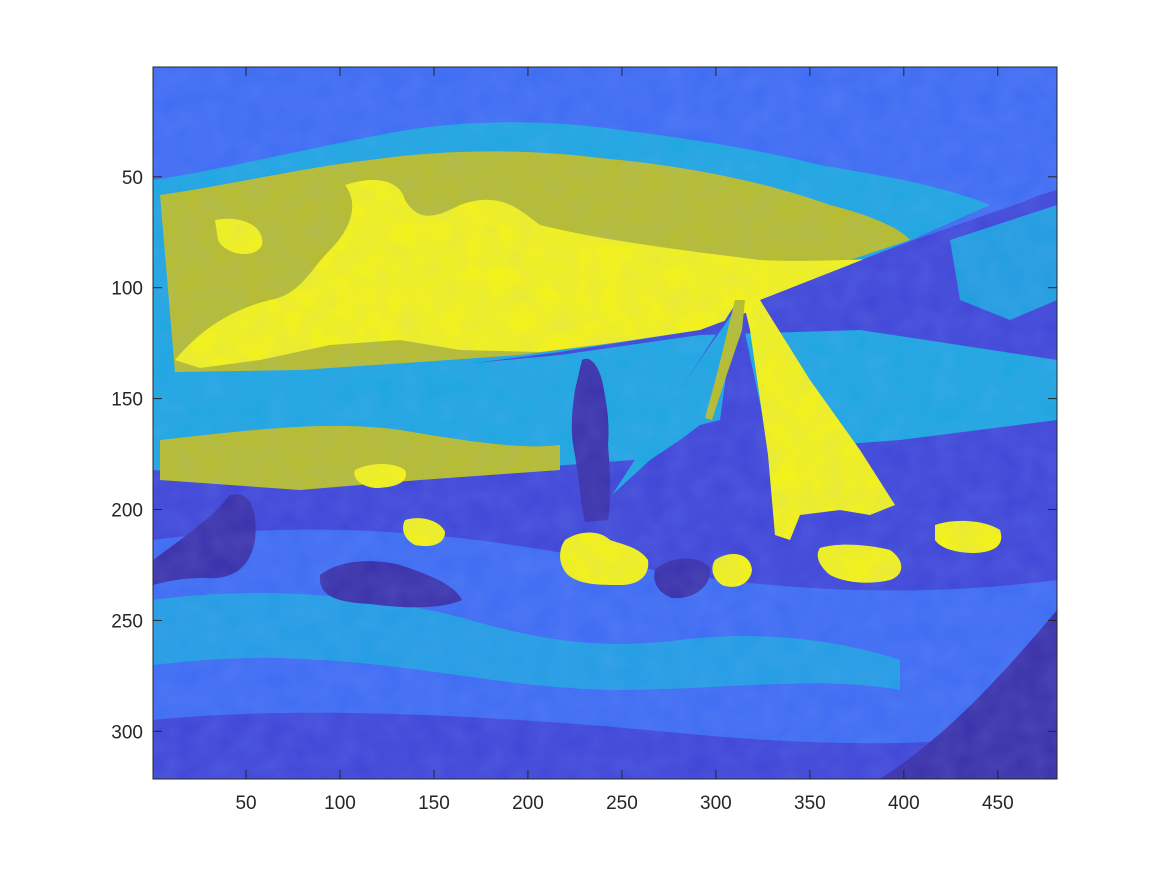 Image resolution: width=1167 pixels, height=875 pixels. Describe the element at coordinates (127, 511) in the screenshot. I see `y-tick-label: 200` at that location.